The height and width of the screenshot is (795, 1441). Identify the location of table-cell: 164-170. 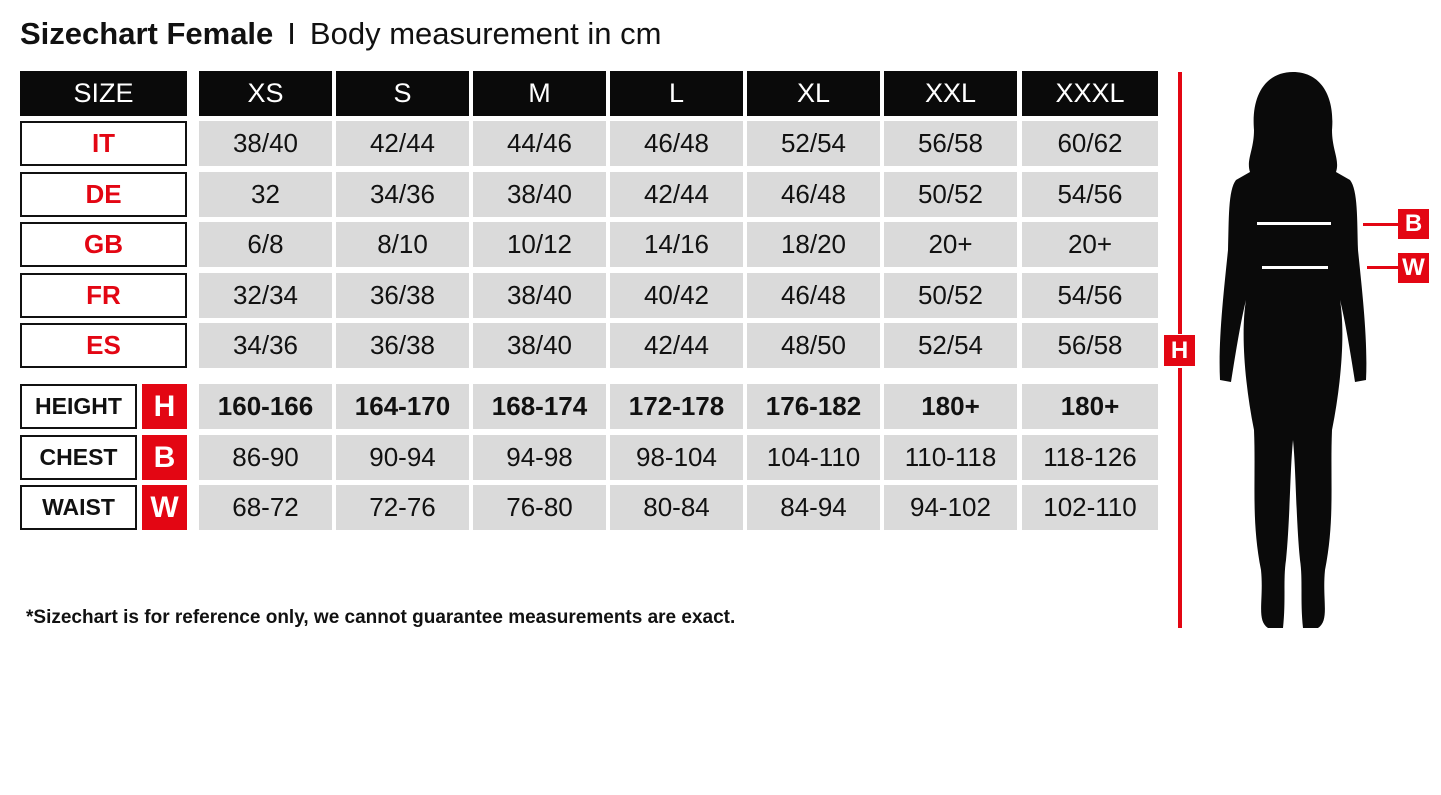
(402, 406).